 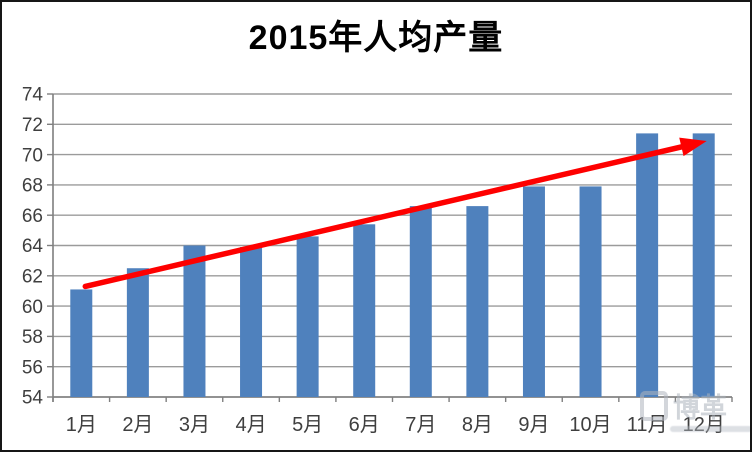 What do you see at coordinates (32, 186) in the screenshot?
I see `y-tick-label: 68` at bounding box center [32, 186].